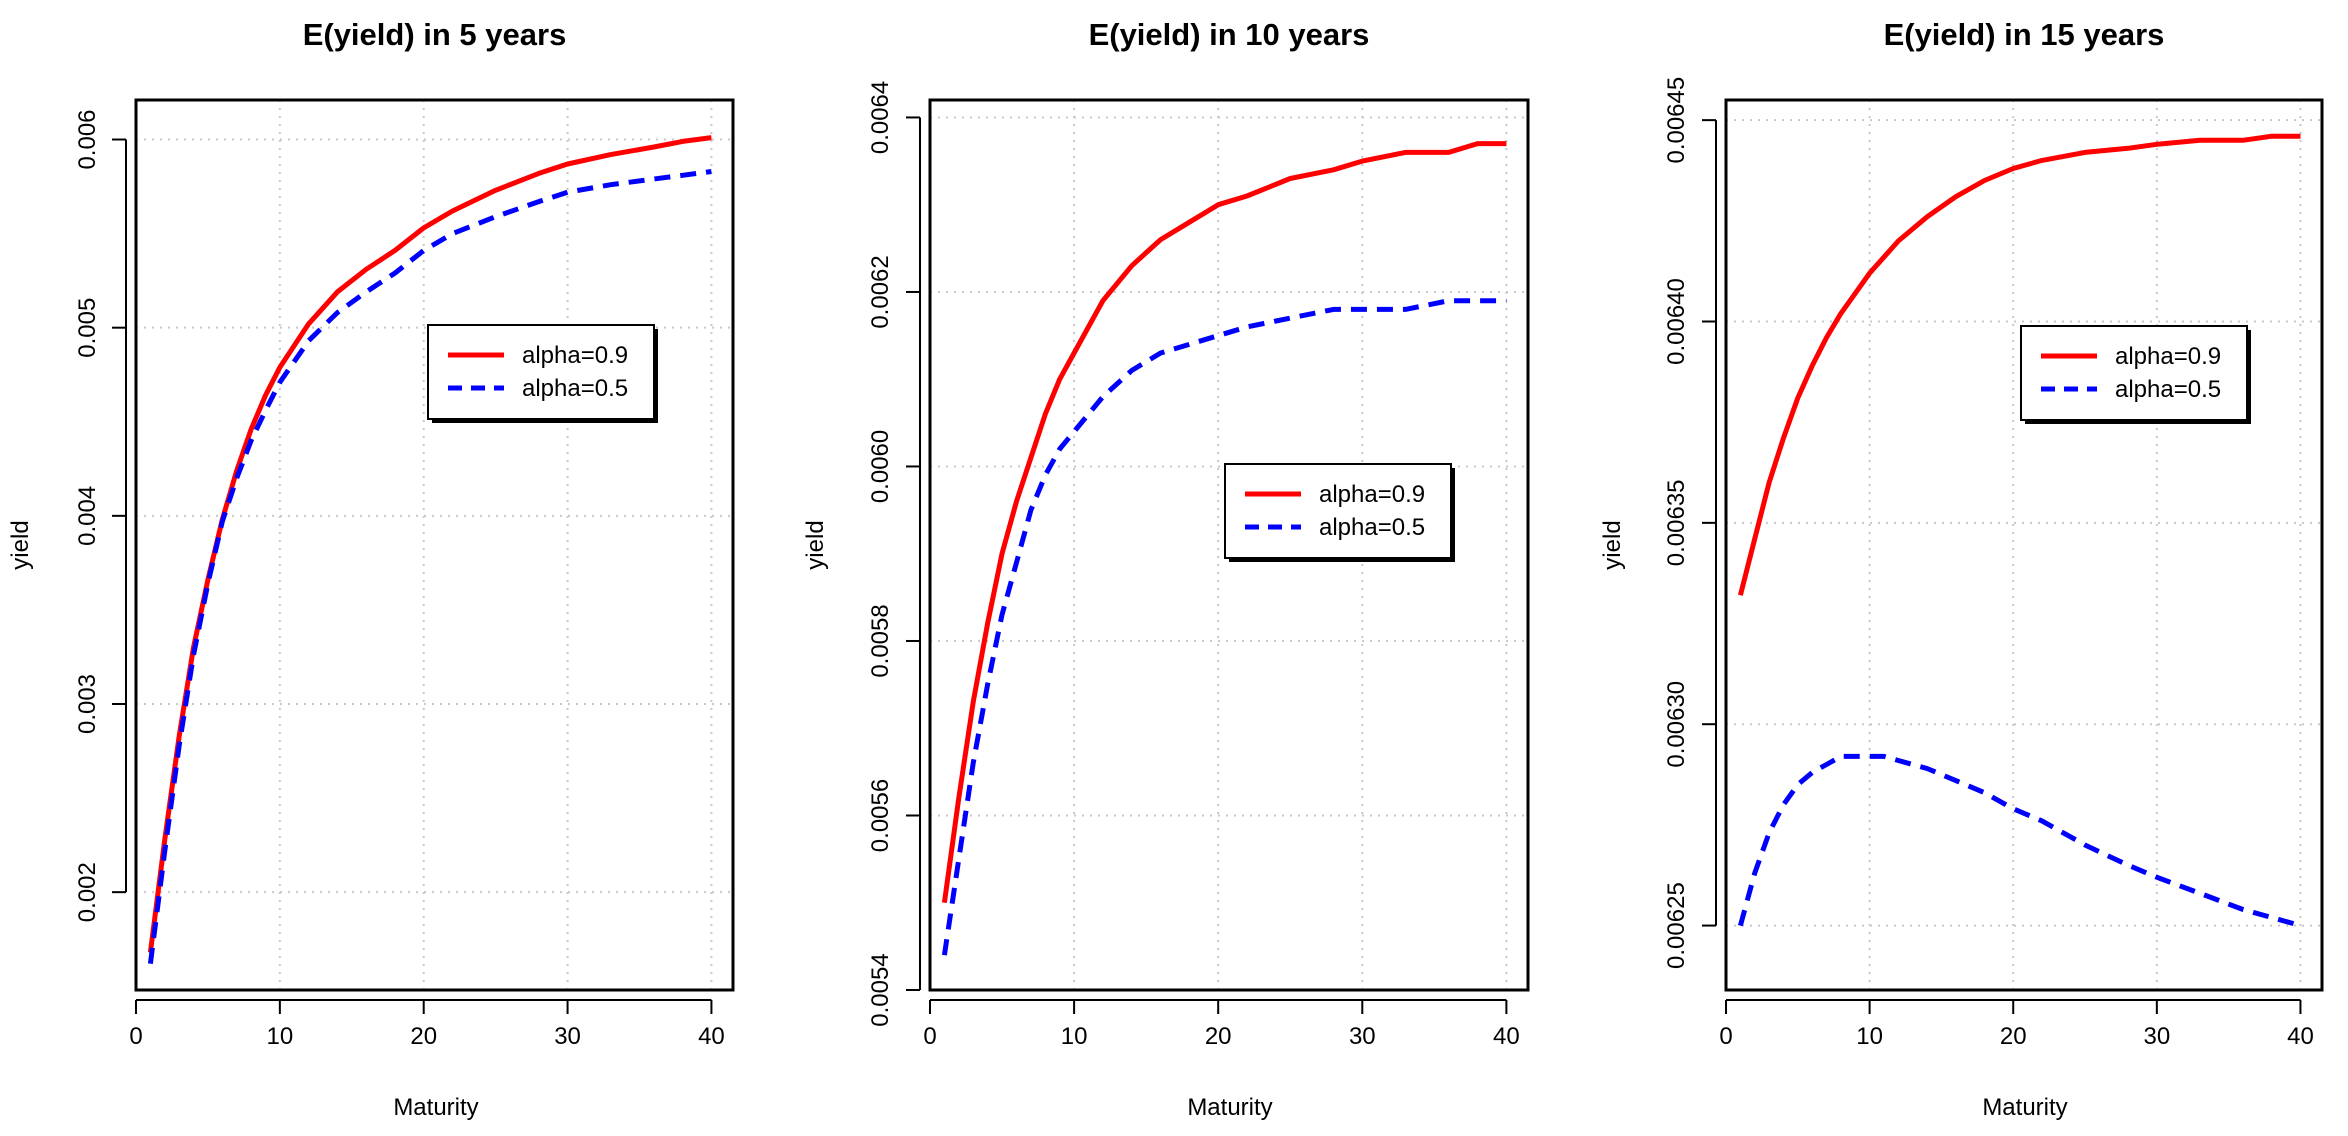 This screenshot has height=1136, width=2348. What do you see at coordinates (880, 640) in the screenshot?
I see `y-tick-label: 0.0058` at bounding box center [880, 640].